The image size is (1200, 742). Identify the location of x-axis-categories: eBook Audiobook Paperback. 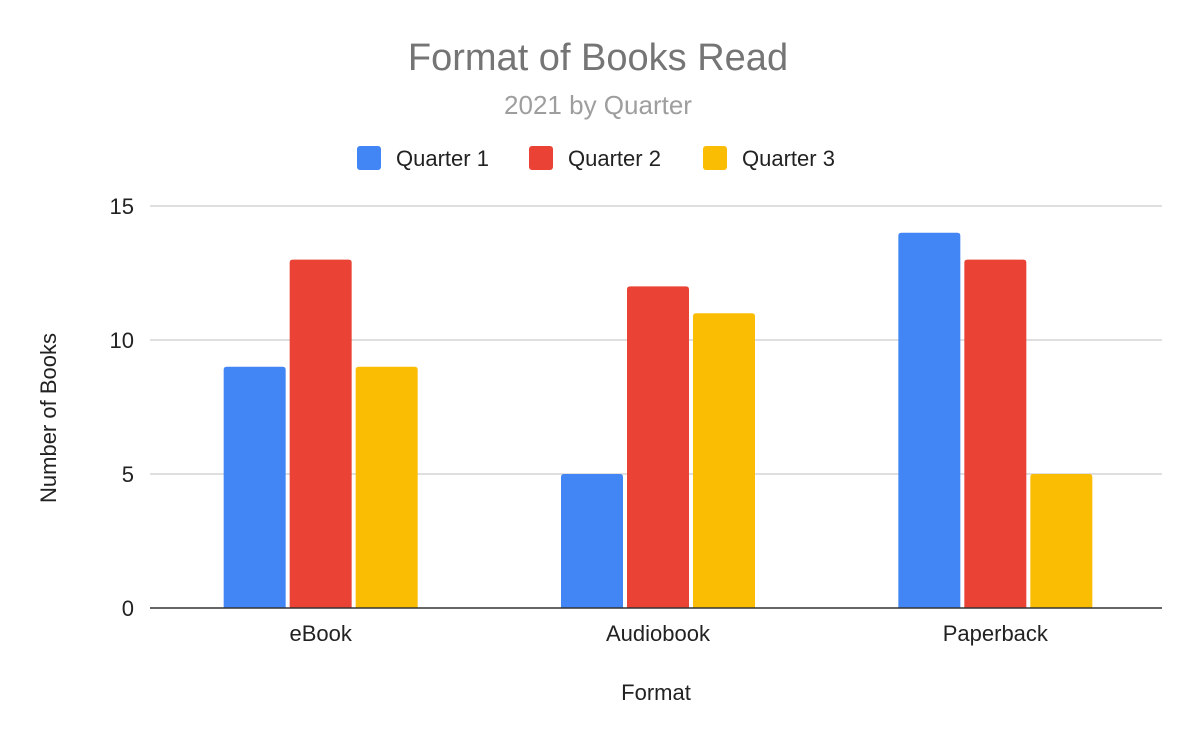
(668, 633).